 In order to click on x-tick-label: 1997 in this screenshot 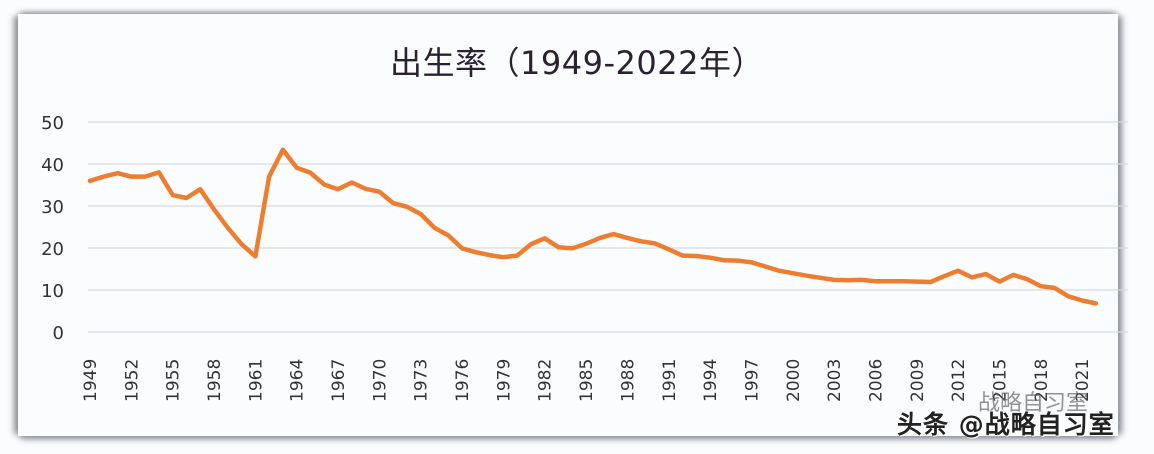, I will do `click(752, 380)`.